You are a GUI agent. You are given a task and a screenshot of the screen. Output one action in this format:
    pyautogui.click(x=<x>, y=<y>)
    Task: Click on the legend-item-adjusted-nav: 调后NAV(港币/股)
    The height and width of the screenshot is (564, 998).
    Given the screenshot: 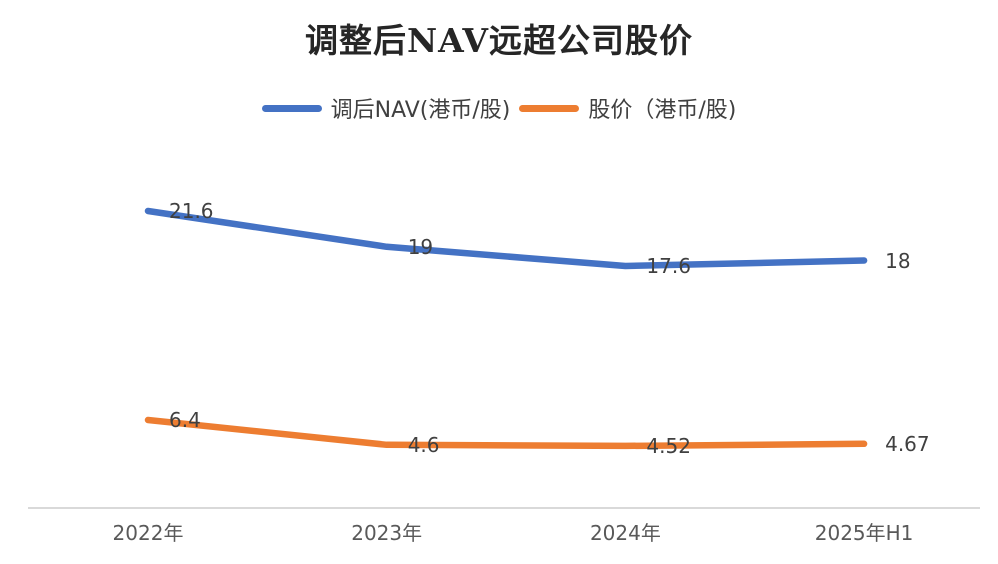 What is the action you would take?
    pyautogui.click(x=386, y=108)
    